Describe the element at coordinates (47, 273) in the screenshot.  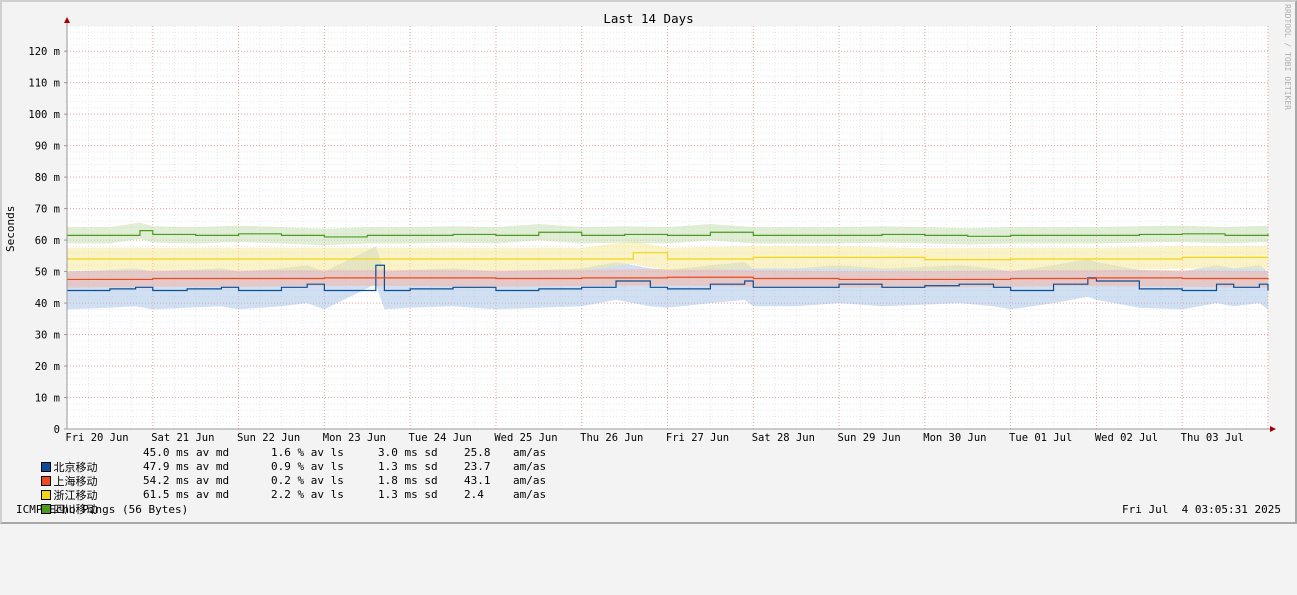
I see `y-tick-label: 50 m` at that location.